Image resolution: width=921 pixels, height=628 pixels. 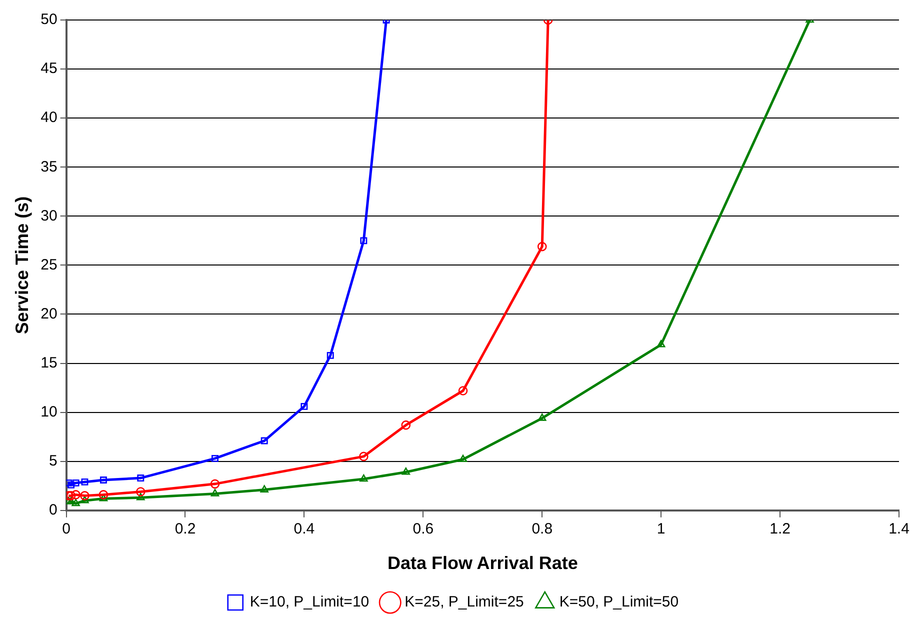 I want to click on legend-label: K=50, P_Limit=50, so click(x=619, y=602).